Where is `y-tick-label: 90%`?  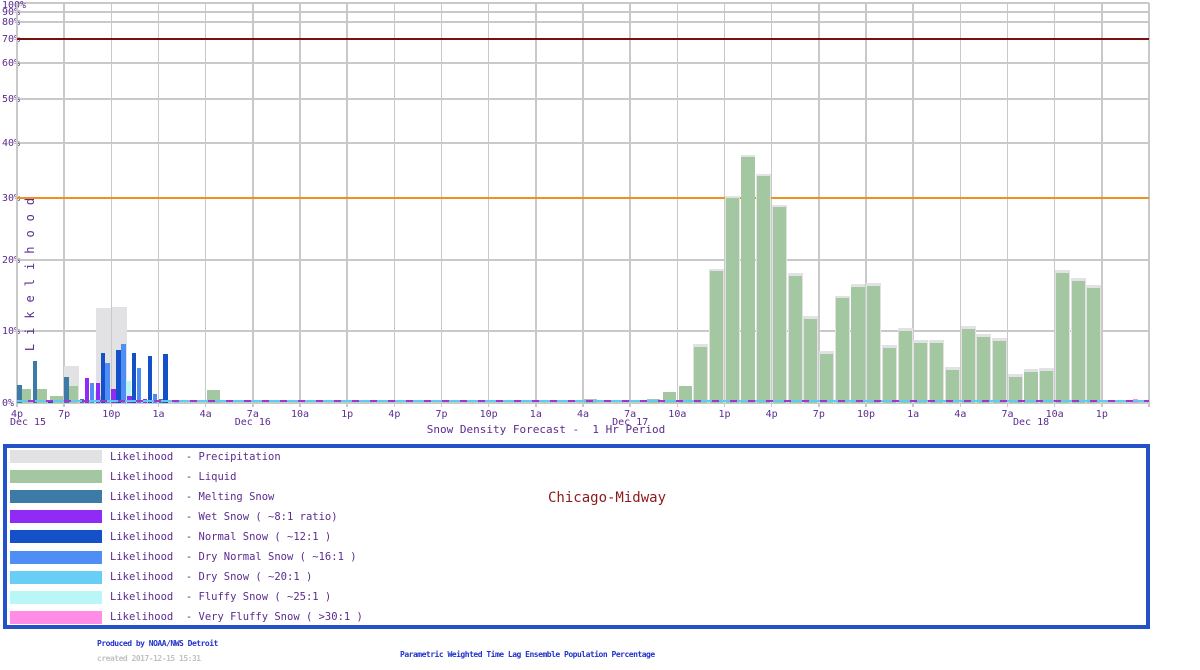
y-tick-label: 90% is located at coordinates (11, 12).